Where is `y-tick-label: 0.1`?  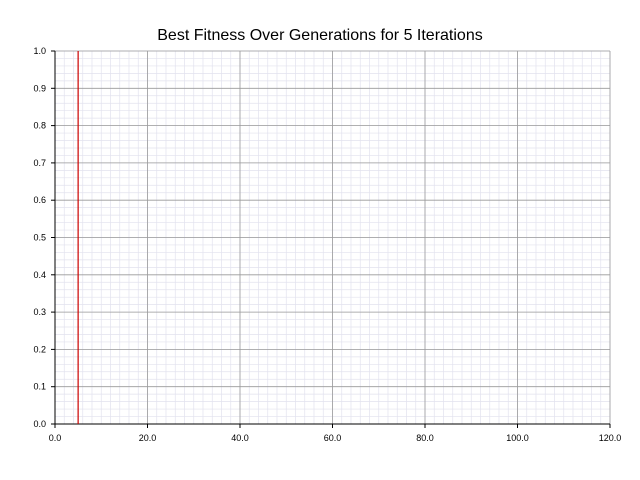
y-tick-label: 0.1 is located at coordinates (39, 387).